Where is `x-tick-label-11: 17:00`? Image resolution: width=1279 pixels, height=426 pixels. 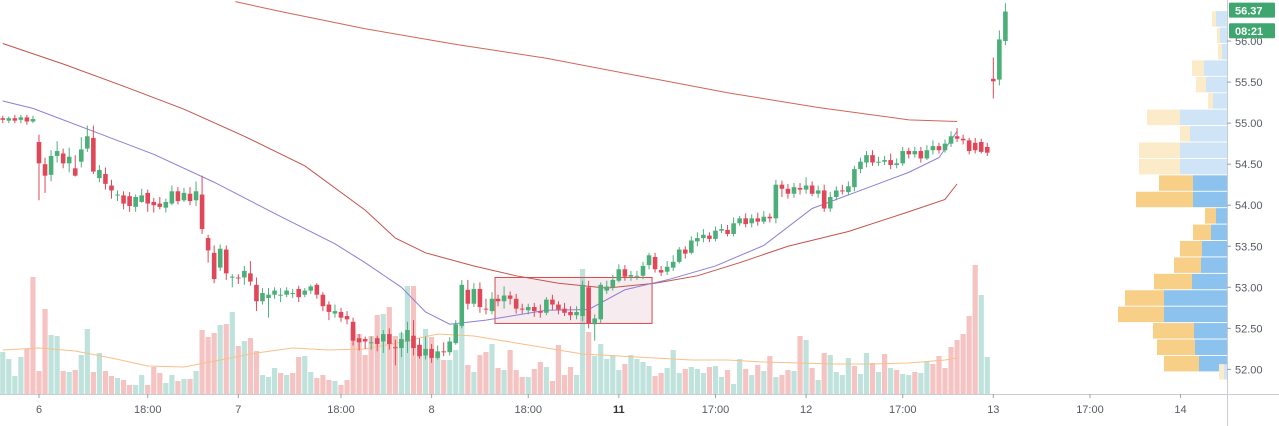
x-tick-label-11: 17:00 is located at coordinates (1090, 410).